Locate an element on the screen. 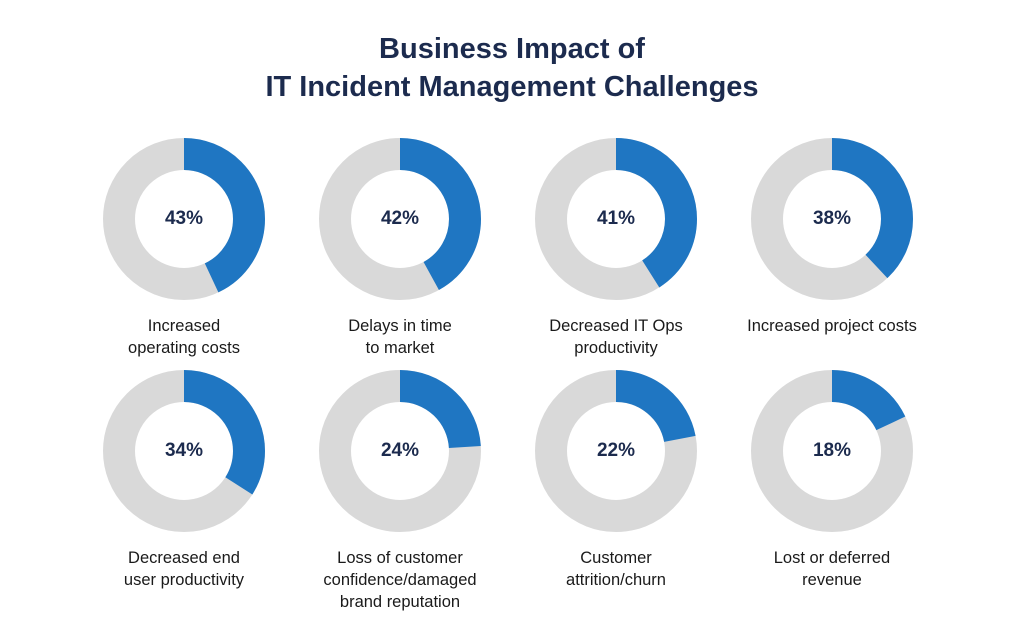 This screenshot has height=643, width=1024. donut-category-label-line: to market is located at coordinates (400, 348).